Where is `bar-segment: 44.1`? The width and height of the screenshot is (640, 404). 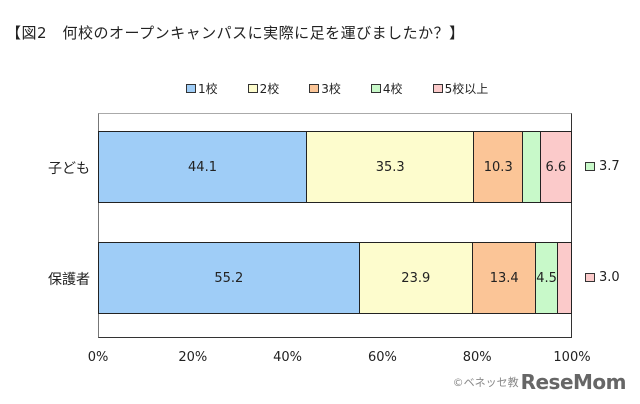
bar-segment: 44.1 is located at coordinates (203, 167).